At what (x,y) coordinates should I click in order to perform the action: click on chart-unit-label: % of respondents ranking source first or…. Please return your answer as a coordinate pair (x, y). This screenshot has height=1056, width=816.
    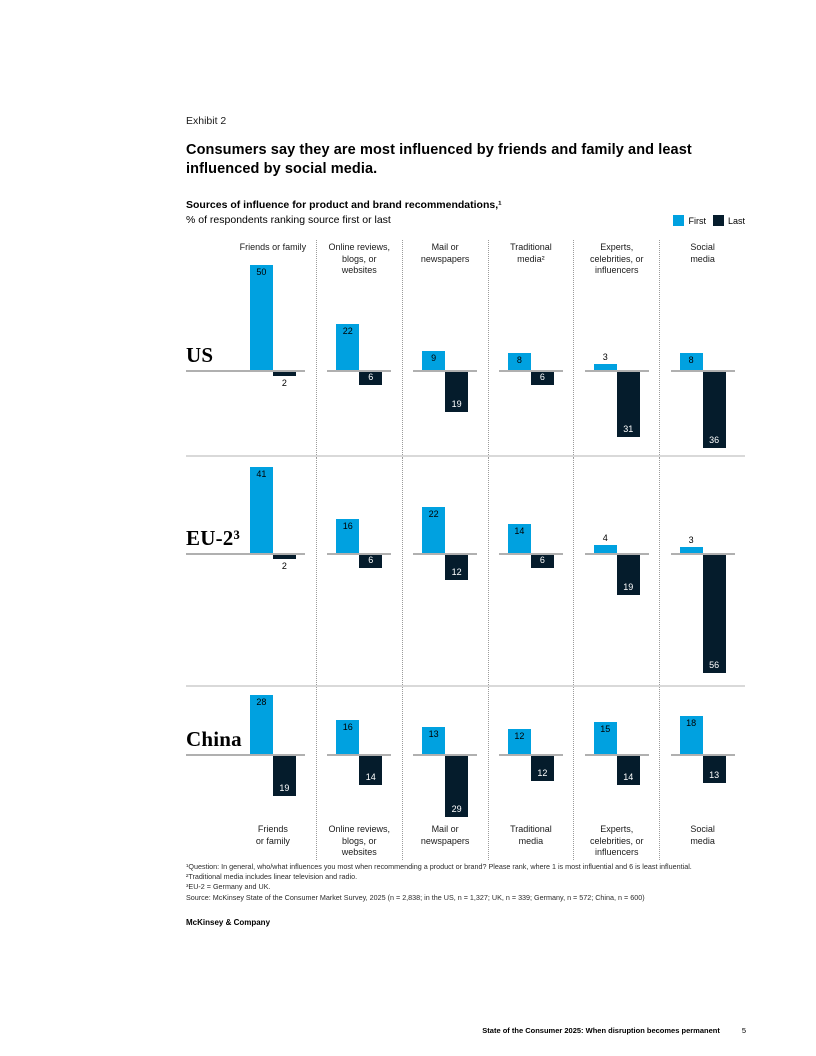
    Looking at the image, I should click on (288, 220).